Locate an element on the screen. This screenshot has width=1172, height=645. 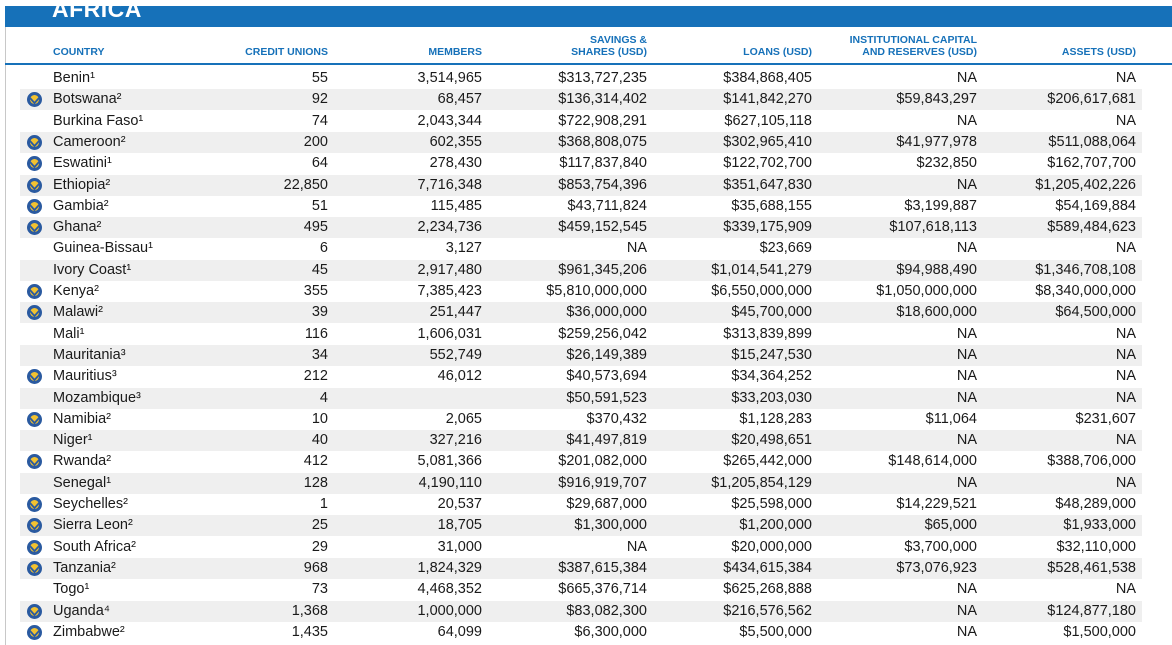
country-cell: Benin¹ is located at coordinates (74, 78).